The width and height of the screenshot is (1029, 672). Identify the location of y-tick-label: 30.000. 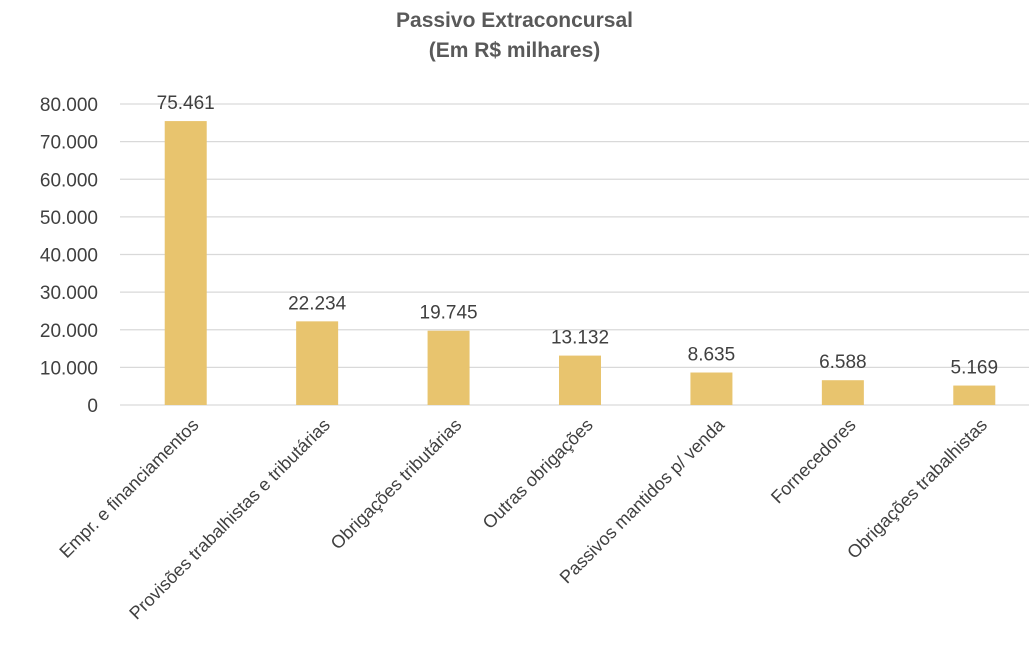
(69, 293).